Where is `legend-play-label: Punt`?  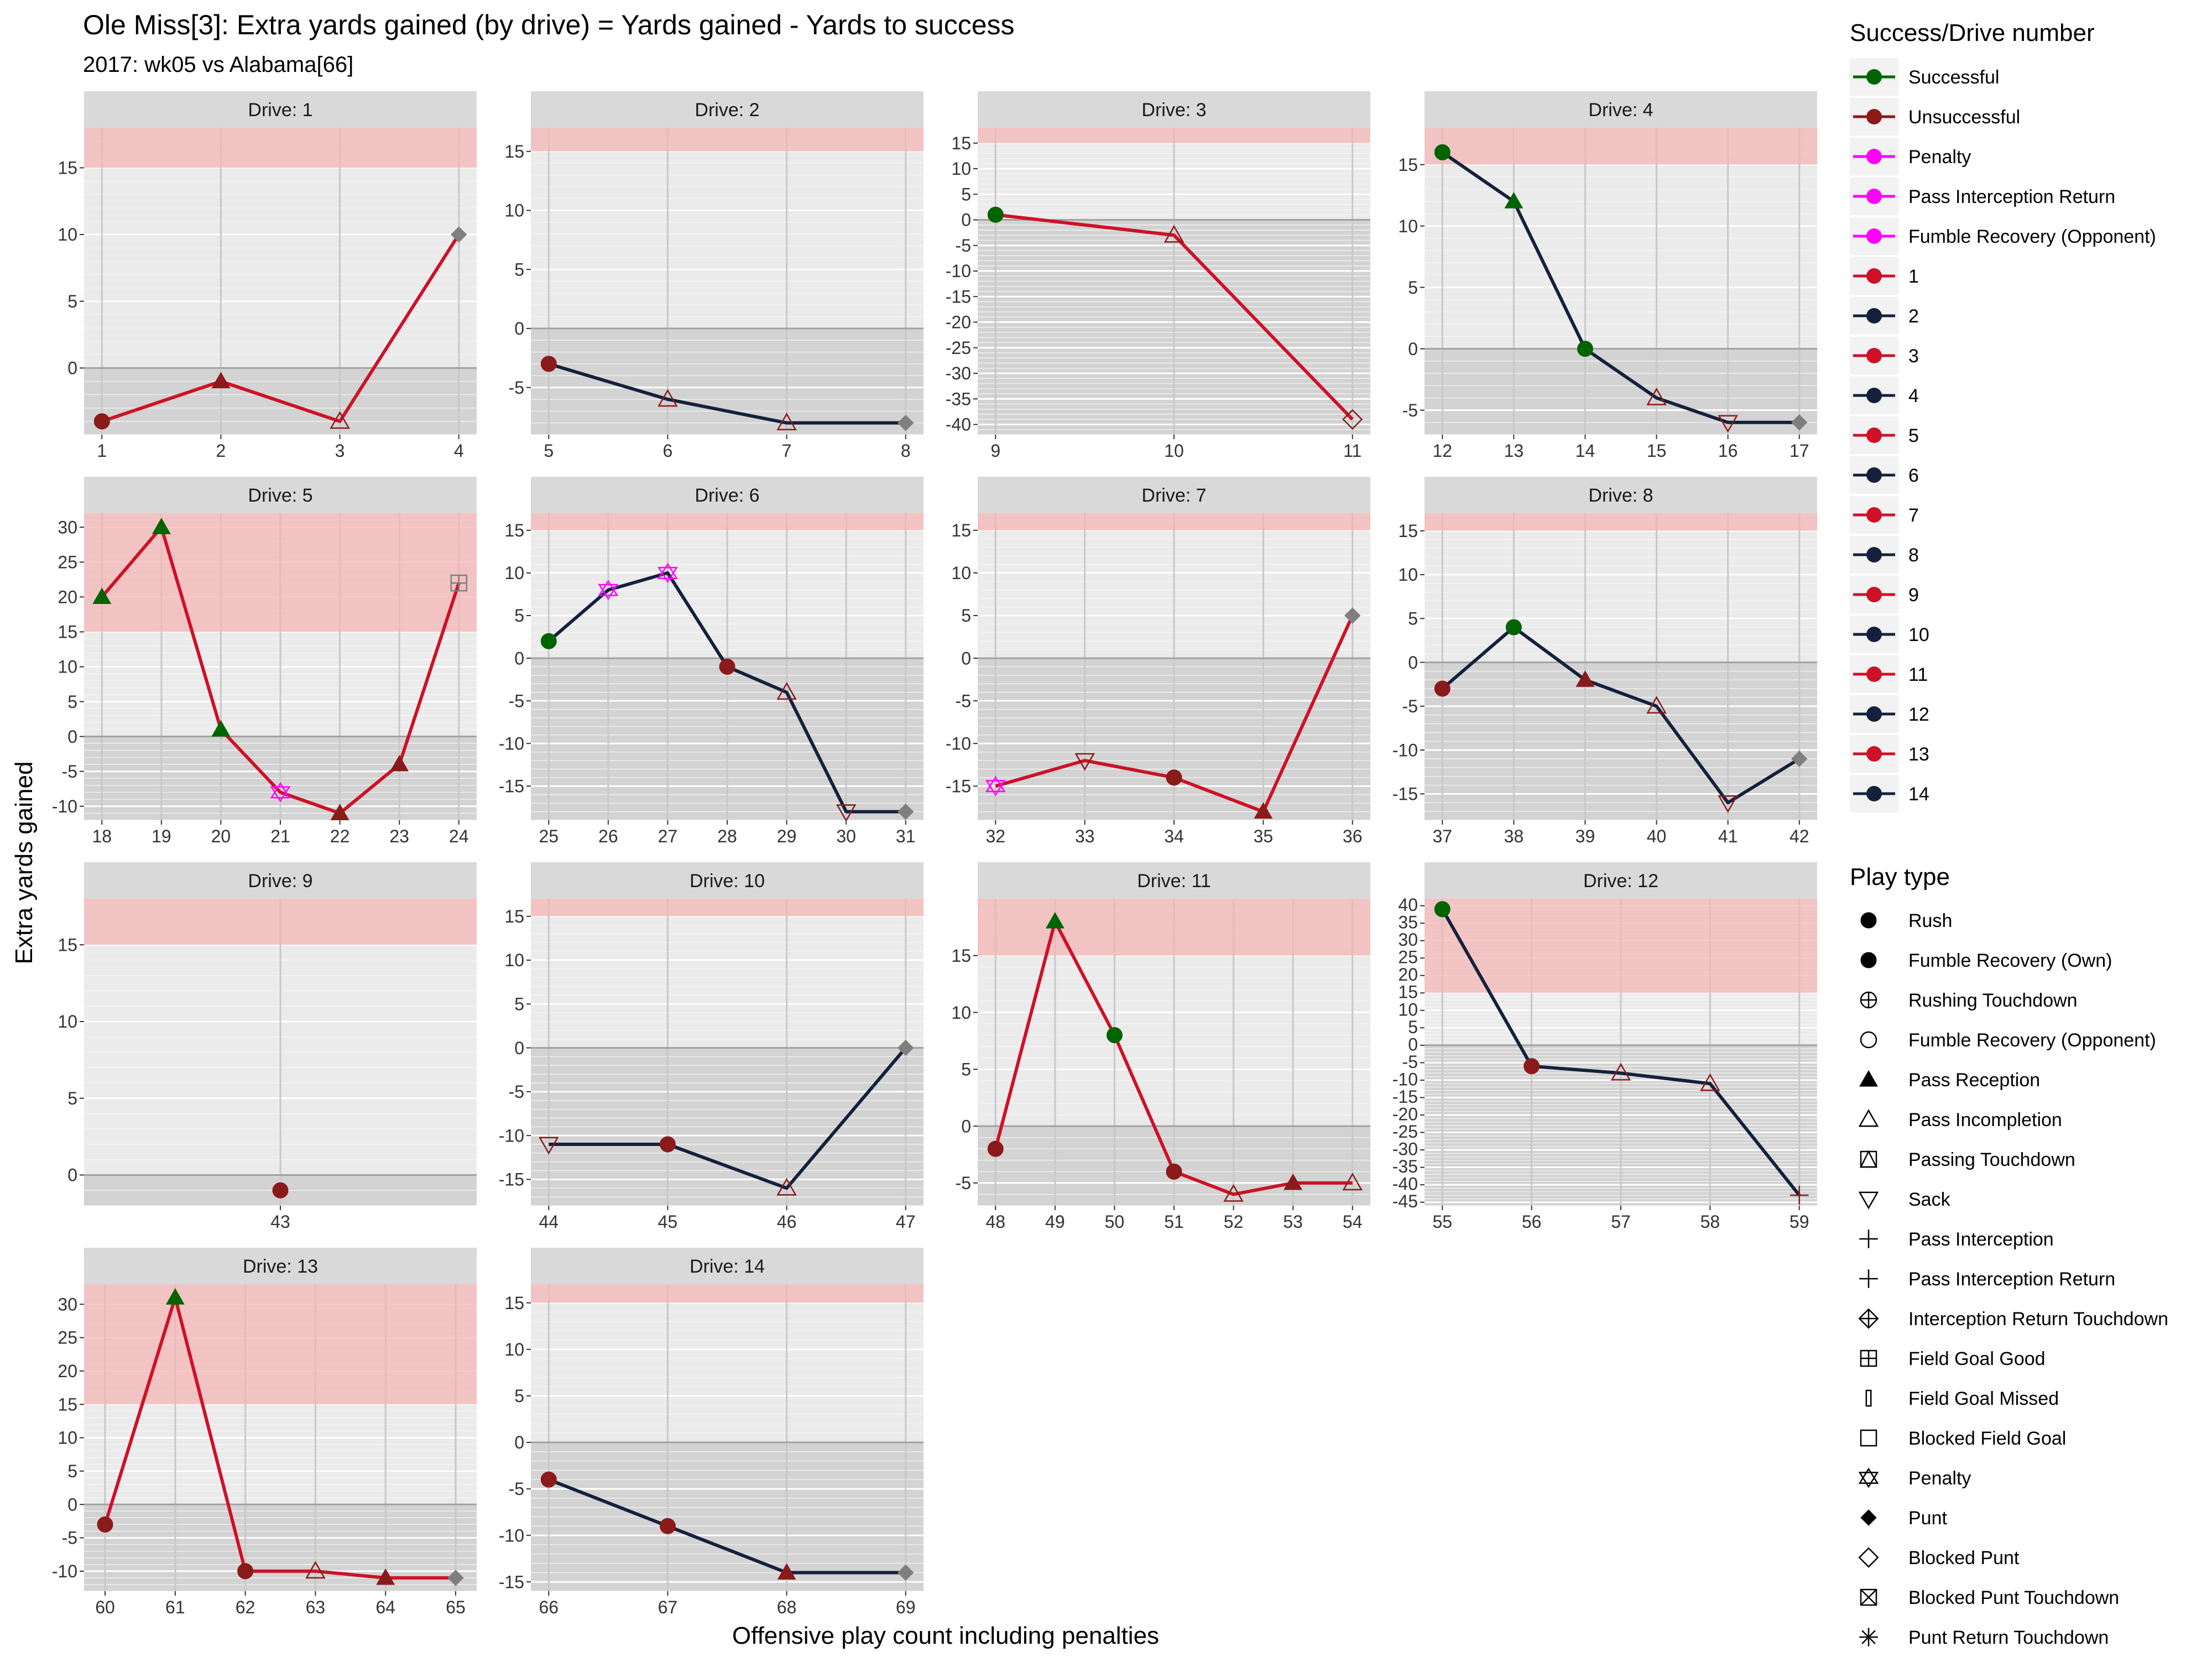 legend-play-label: Punt is located at coordinates (1928, 1518).